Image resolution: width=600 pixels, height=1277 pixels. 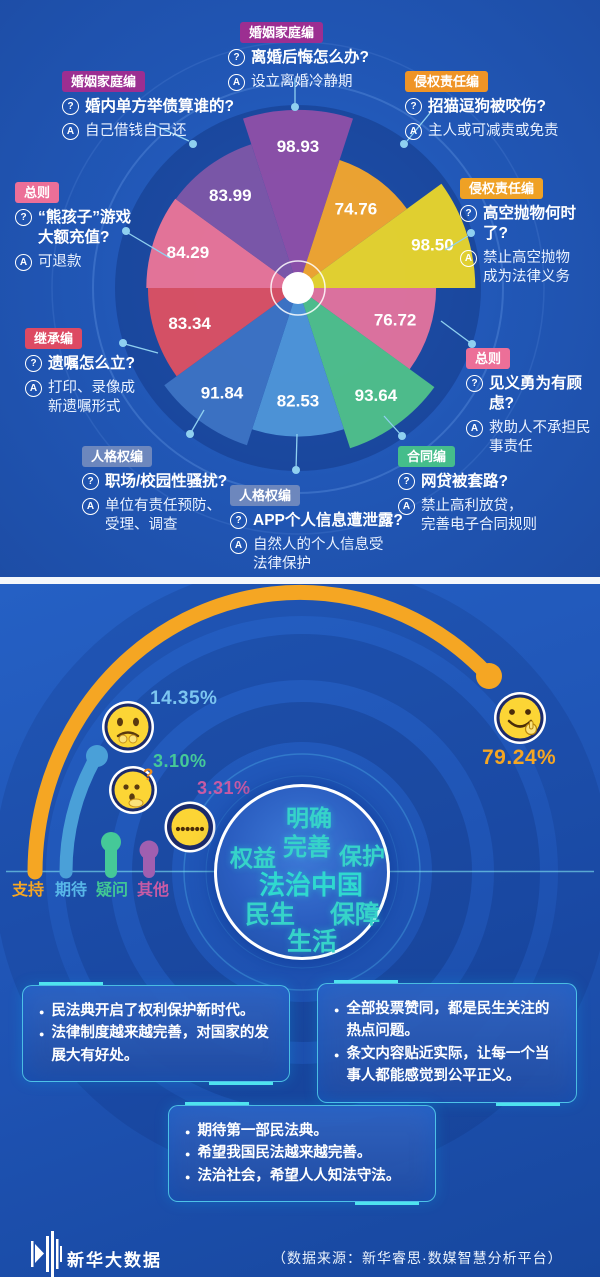 What do you see at coordinates (159, 106) in the screenshot?
I see `question-text: 婚内单方举债算谁的?` at bounding box center [159, 106].